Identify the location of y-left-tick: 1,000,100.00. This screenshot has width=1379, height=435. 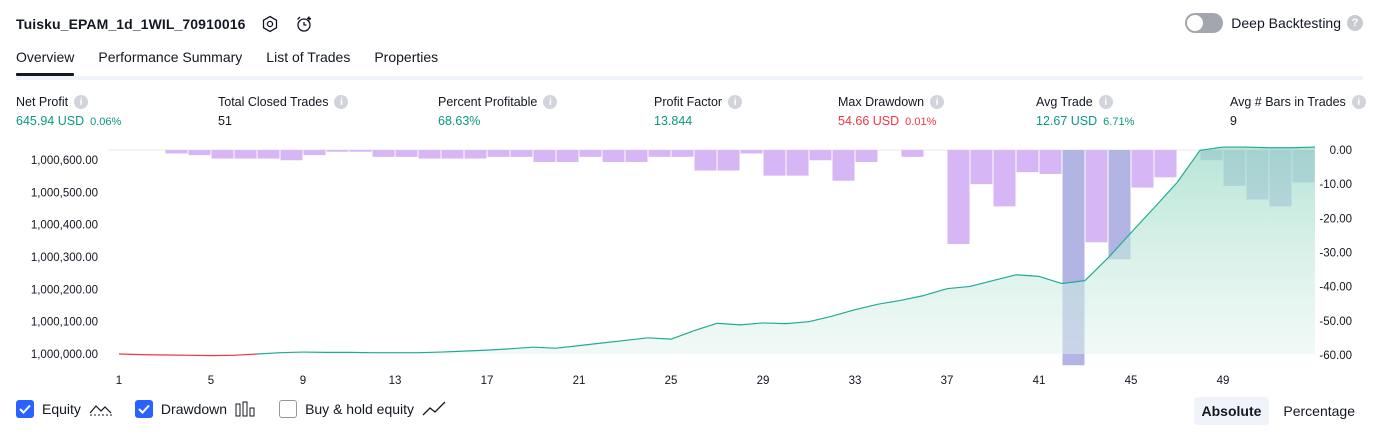
(64, 323).